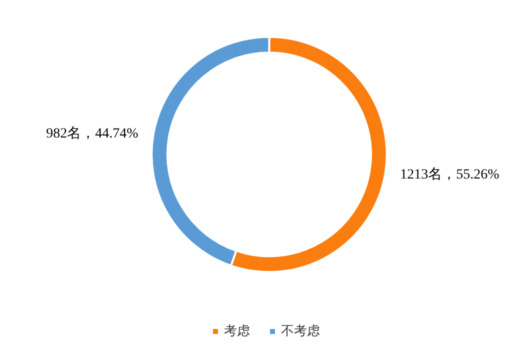 This screenshot has height=351, width=531. What do you see at coordinates (92, 134) in the screenshot?
I see `data-label: 982名，44.74%` at bounding box center [92, 134].